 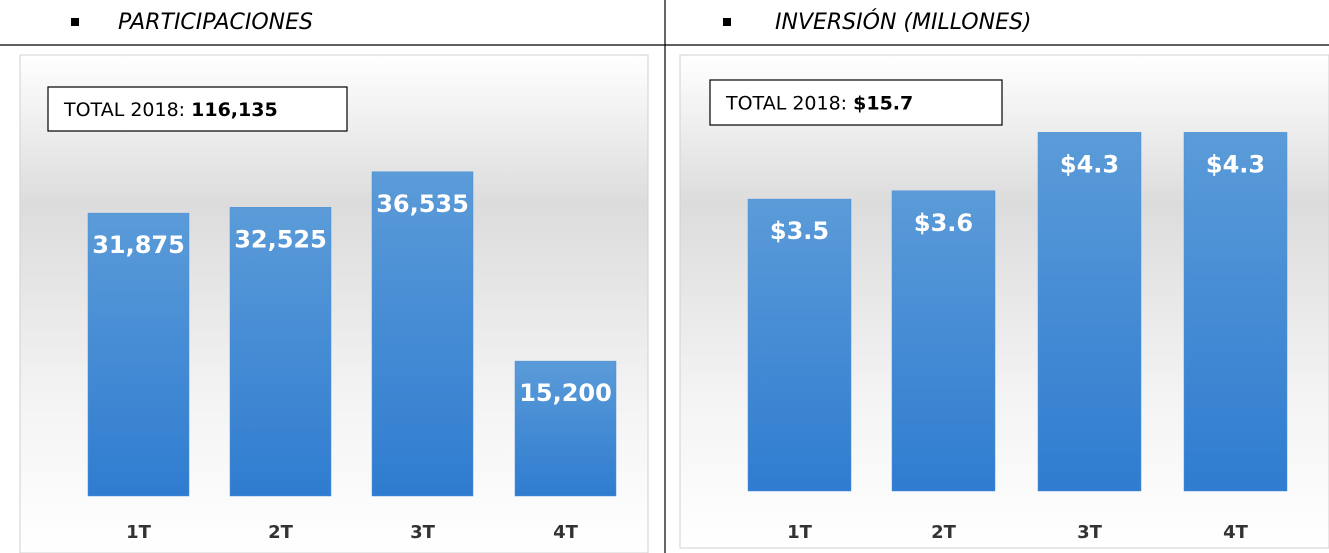 I want to click on total-value: $15.7, so click(x=883, y=103).